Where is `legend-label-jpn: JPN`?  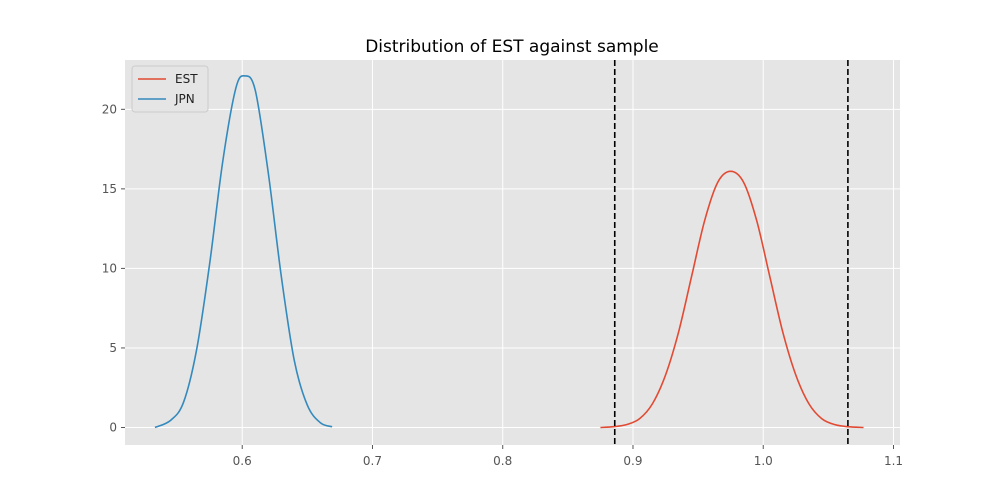
legend-label-jpn: JPN is located at coordinates (184, 99).